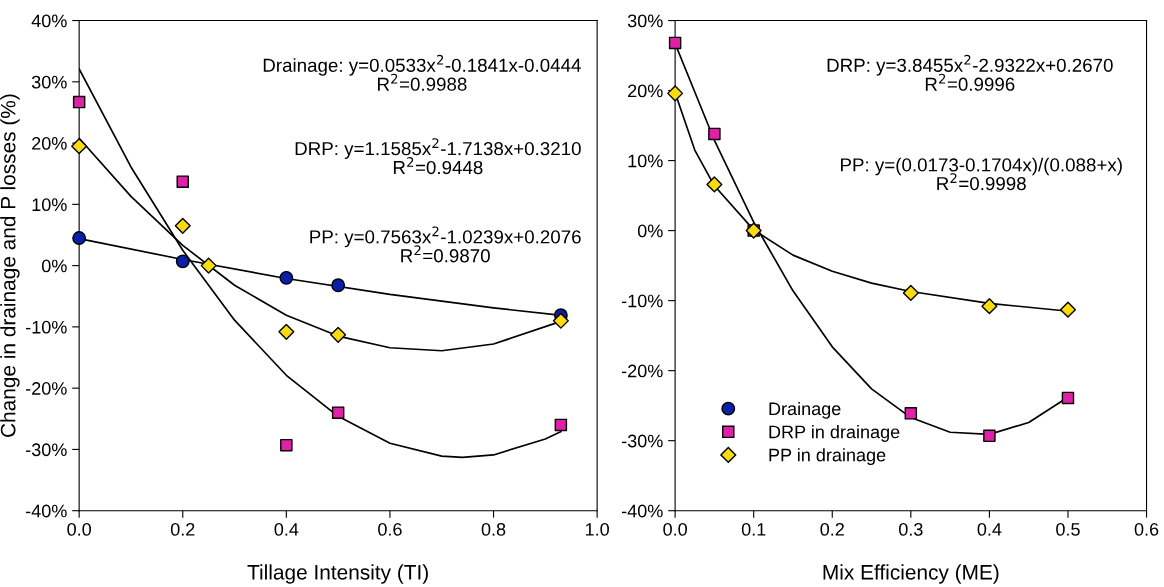 Image resolution: width=1164 pixels, height=587 pixels. What do you see at coordinates (445, 244) in the screenshot?
I see `text: PP: y=0.7563x$^{2}$-1.0239x+0.2076 R$^{2}$=0.9870` at bounding box center [445, 244].